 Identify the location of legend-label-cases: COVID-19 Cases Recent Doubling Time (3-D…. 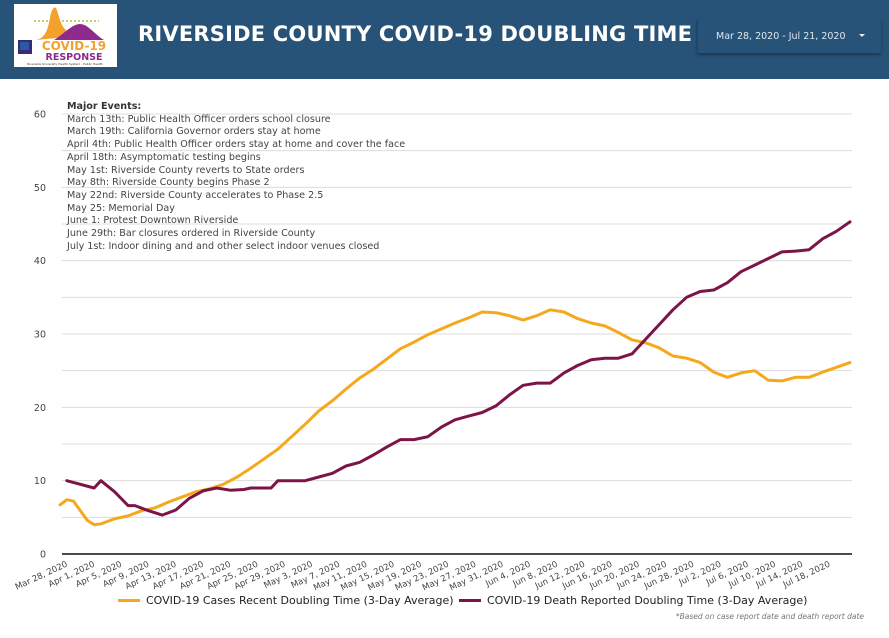
(300, 600).